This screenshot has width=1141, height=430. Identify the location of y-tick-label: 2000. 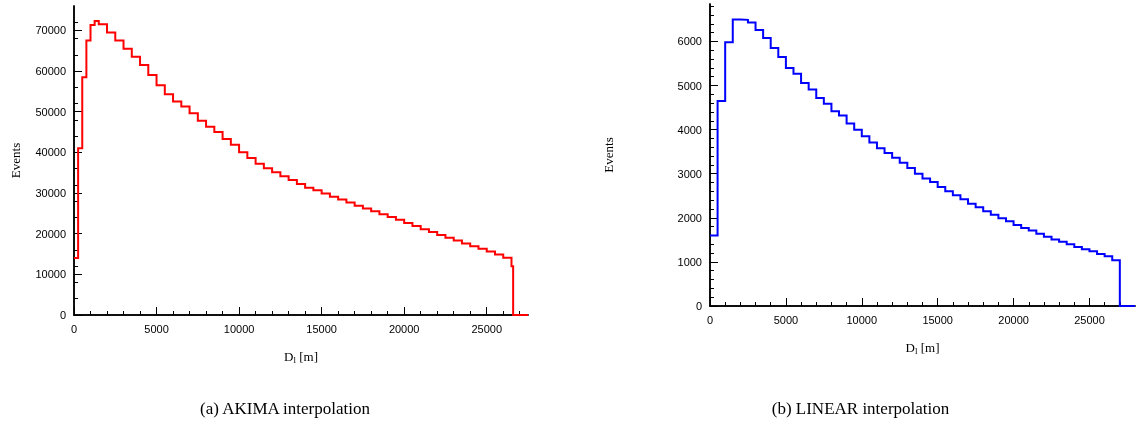
(689, 217).